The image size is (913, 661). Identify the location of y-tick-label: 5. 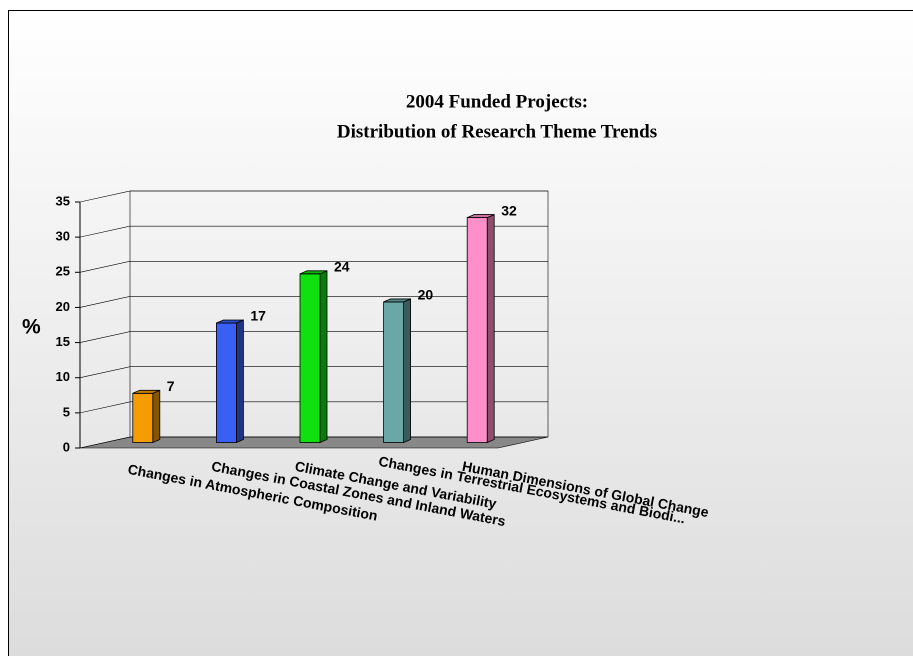
(66, 411).